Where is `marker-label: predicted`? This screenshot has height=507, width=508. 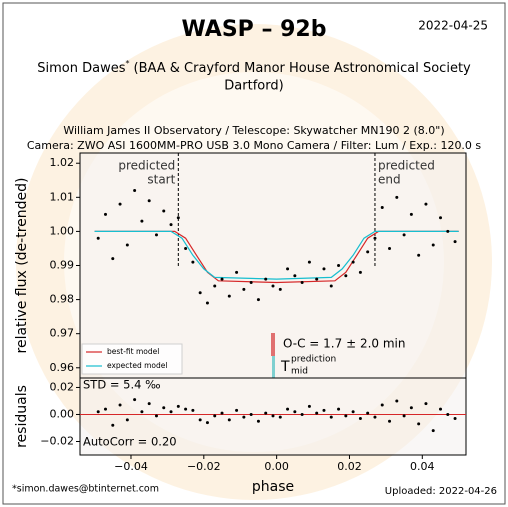
marker-label: predicted is located at coordinates (406, 166).